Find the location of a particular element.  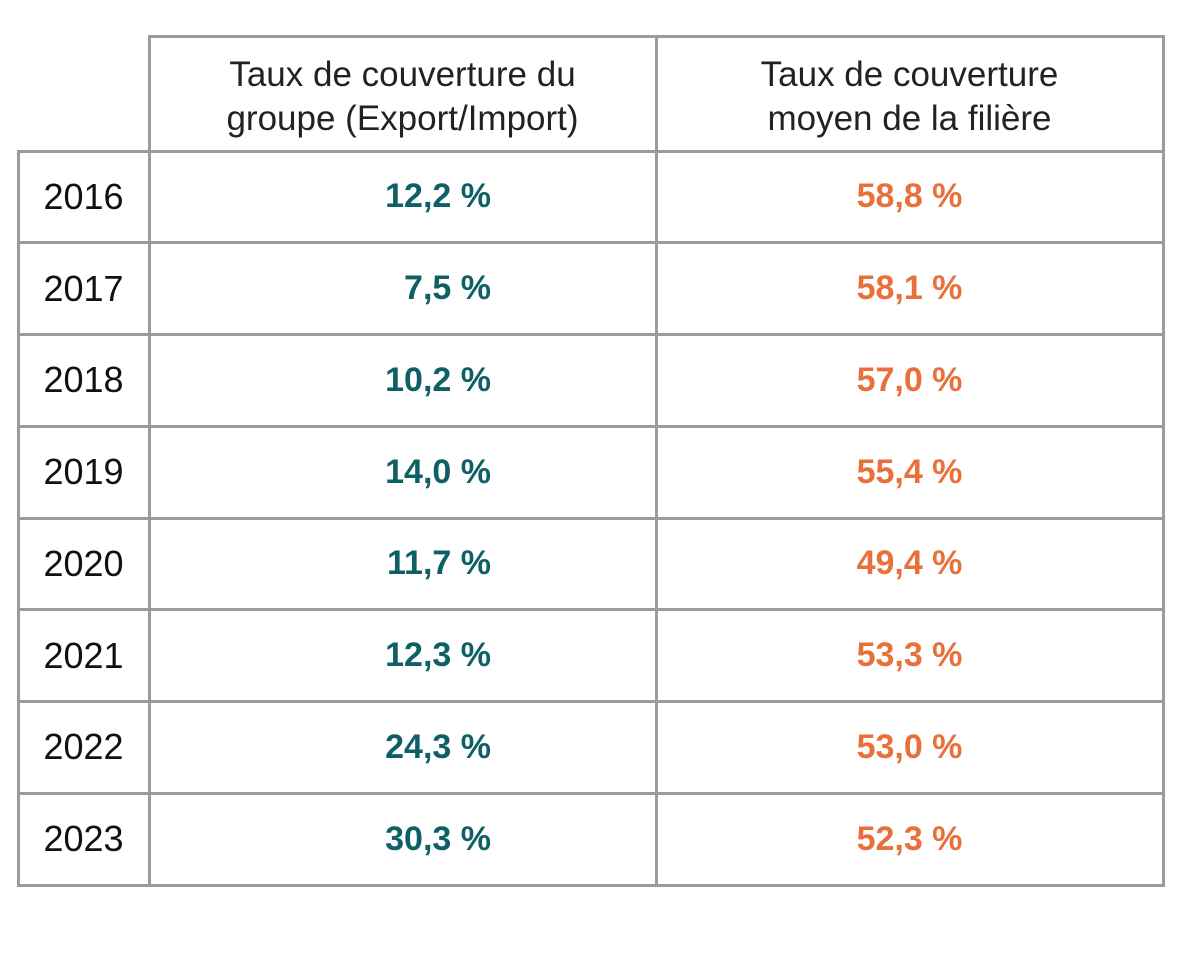

row-year: 2023 is located at coordinates (83, 839).